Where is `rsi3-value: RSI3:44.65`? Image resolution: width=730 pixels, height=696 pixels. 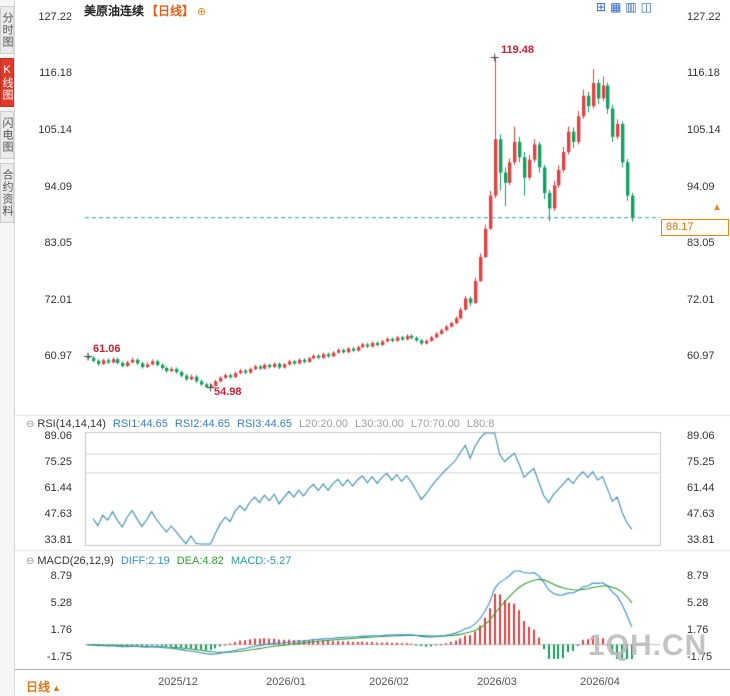 rsi3-value: RSI3:44.65 is located at coordinates (264, 424).